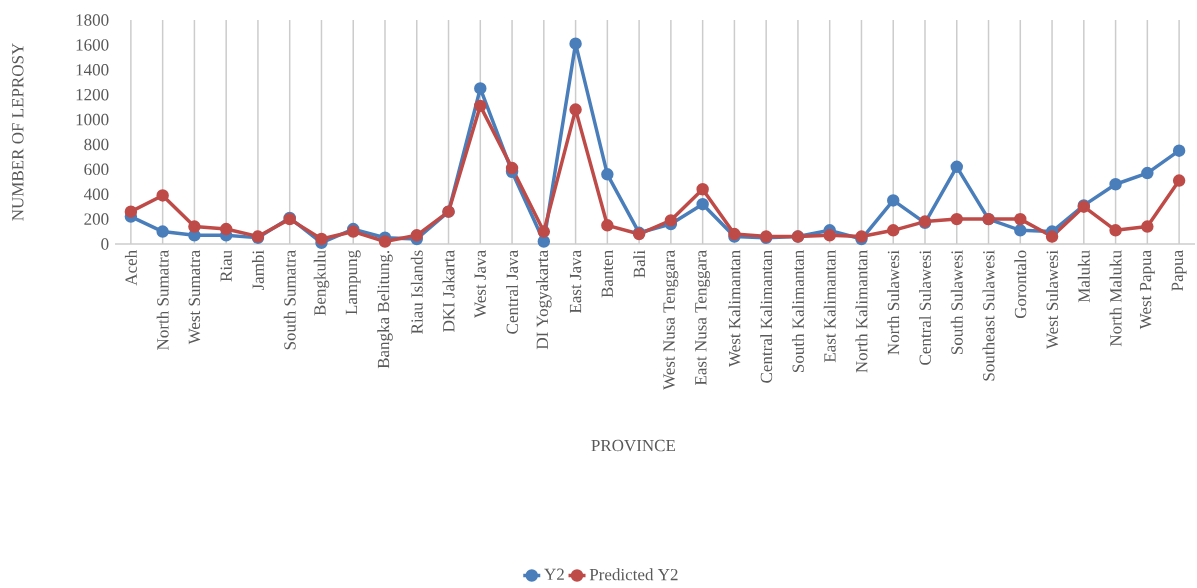 This screenshot has width=1197, height=588. I want to click on y-tick-label: 200, so click(96, 219).